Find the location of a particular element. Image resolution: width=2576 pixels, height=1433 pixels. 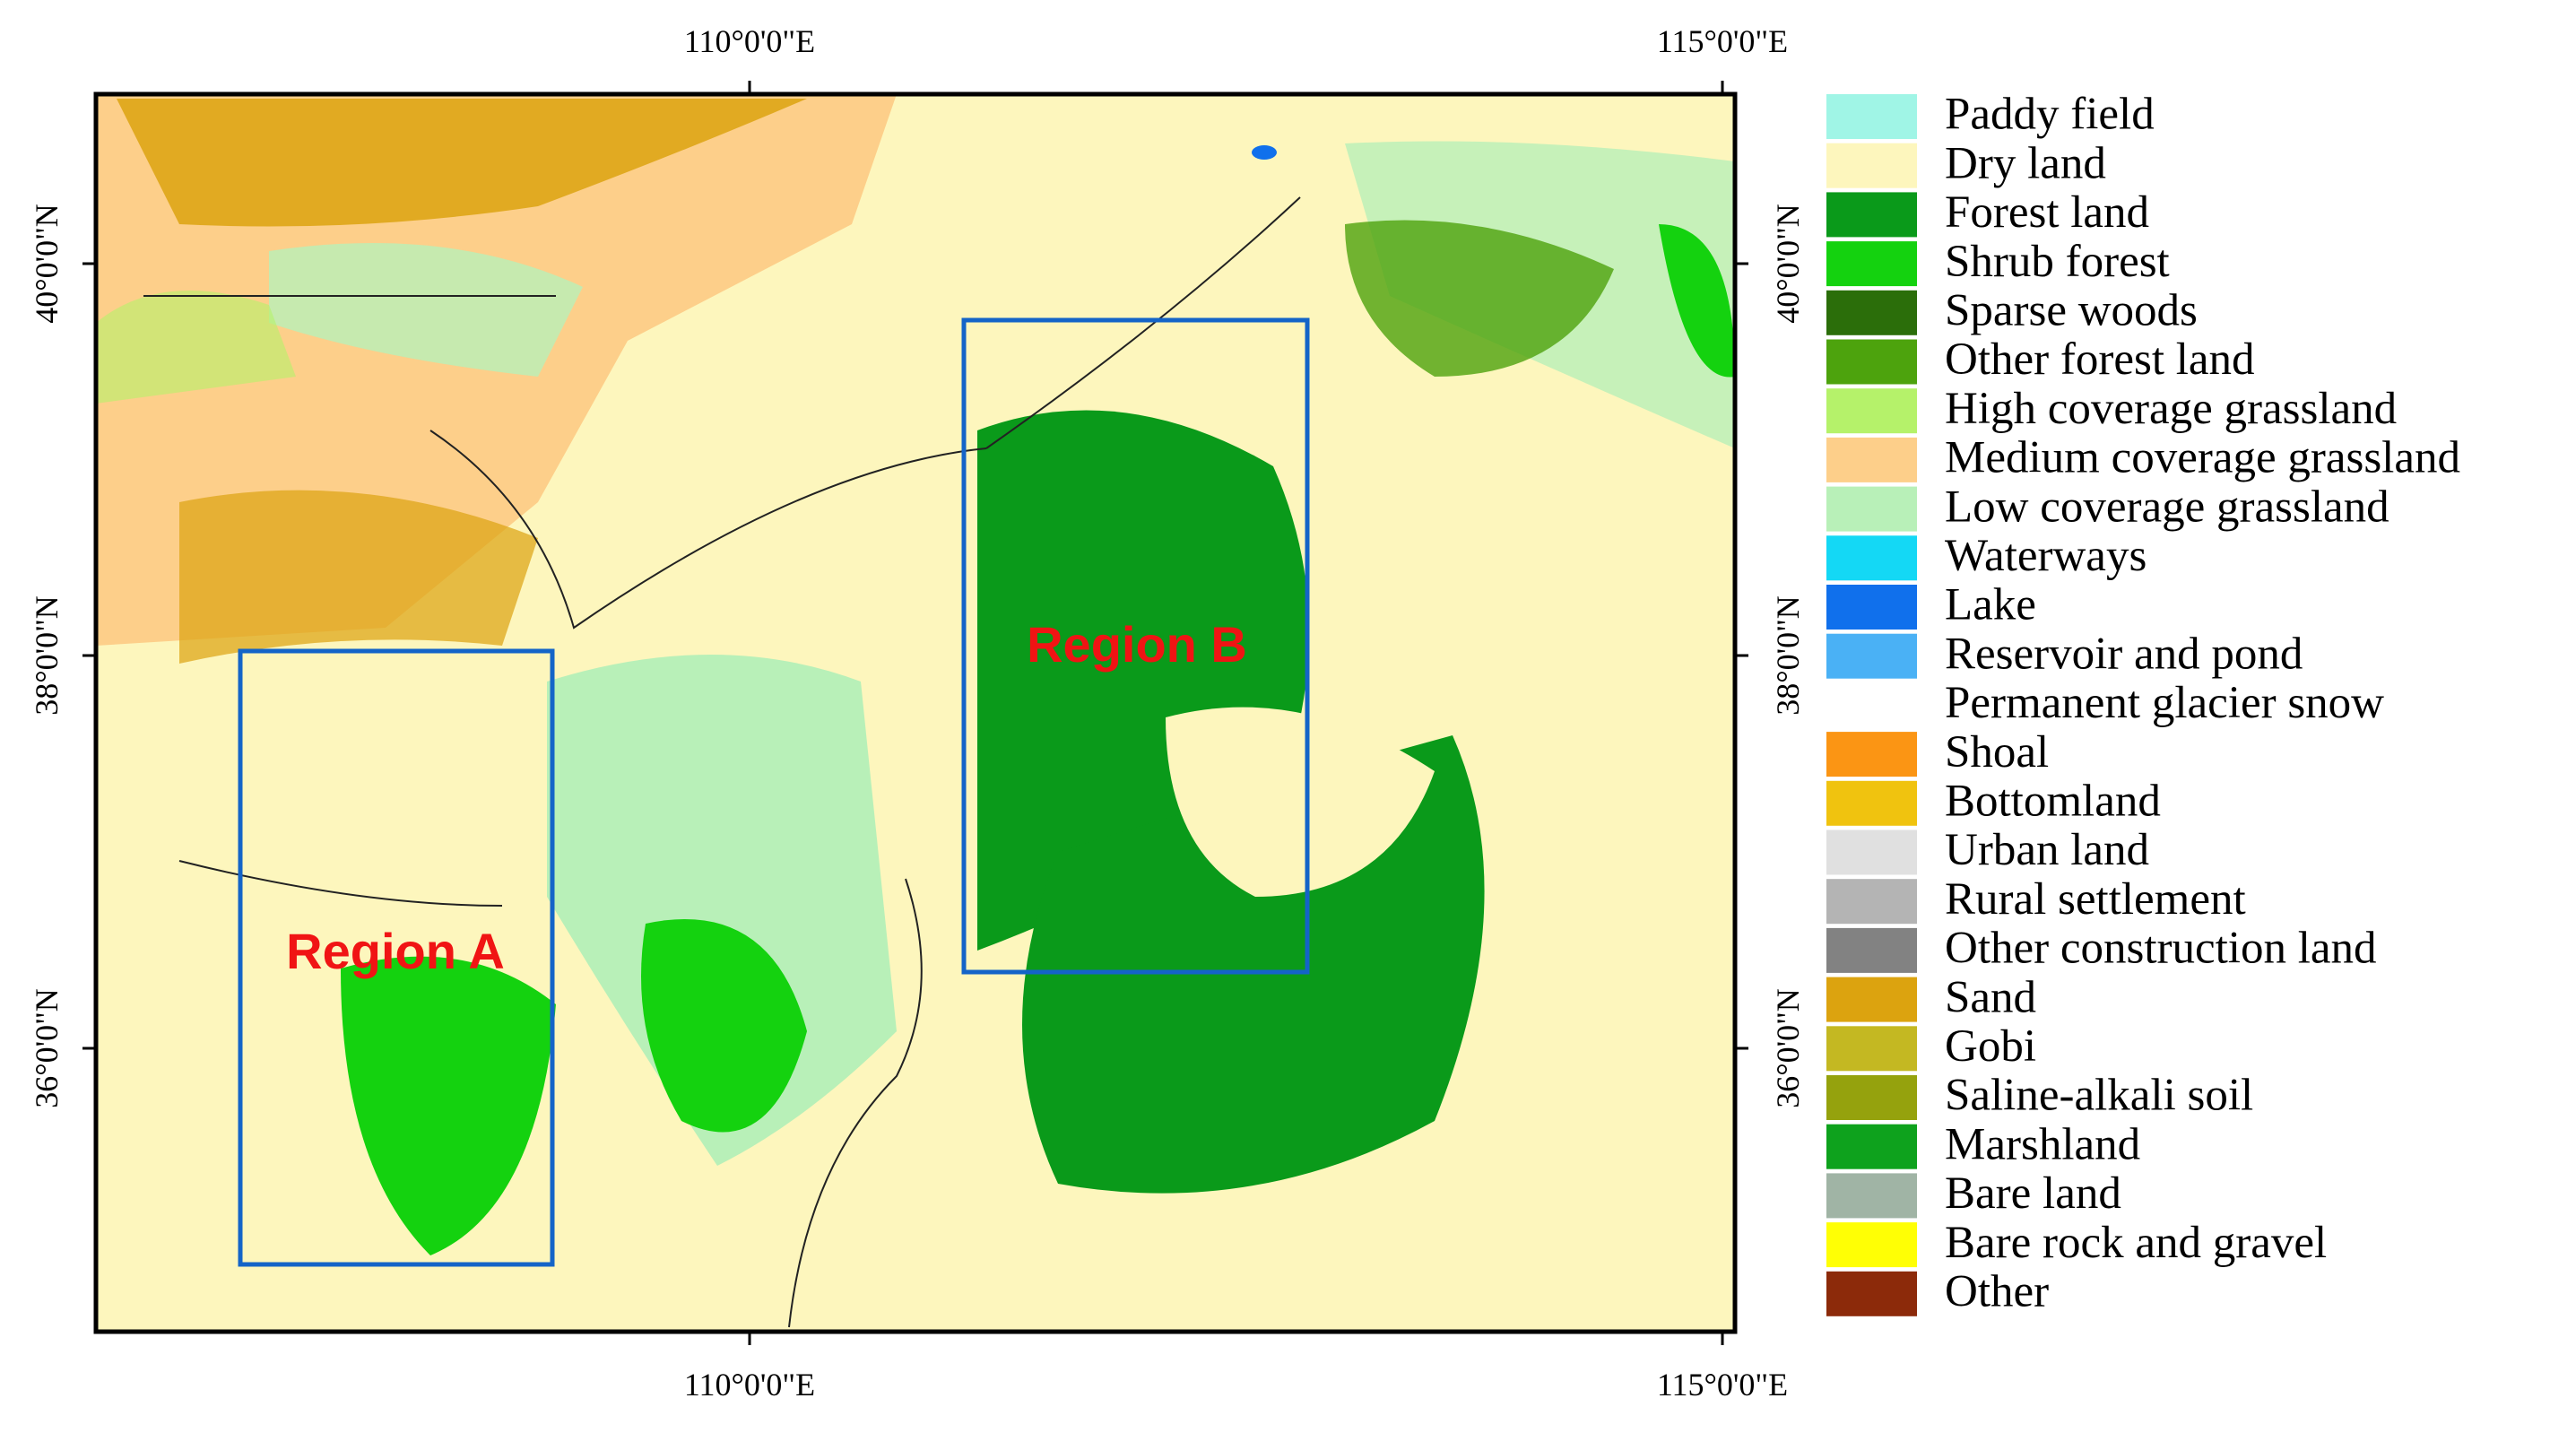

legend-label: Shoal is located at coordinates (1997, 752).